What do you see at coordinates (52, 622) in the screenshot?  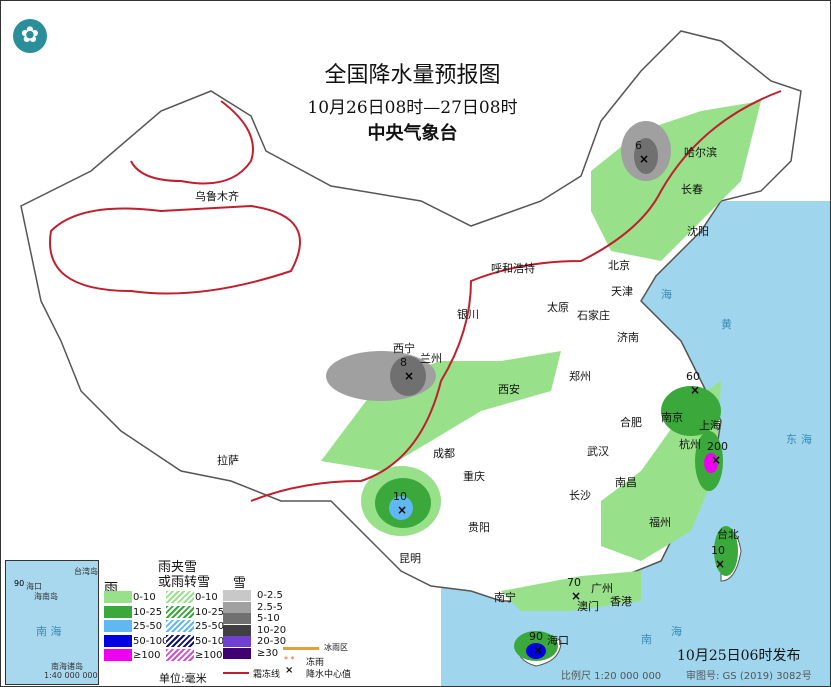 I see `south-china-sea-inset: 海口 海南岛 台湾岛 南 海 南海诸岛 1:40 000 000 90` at bounding box center [52, 622].